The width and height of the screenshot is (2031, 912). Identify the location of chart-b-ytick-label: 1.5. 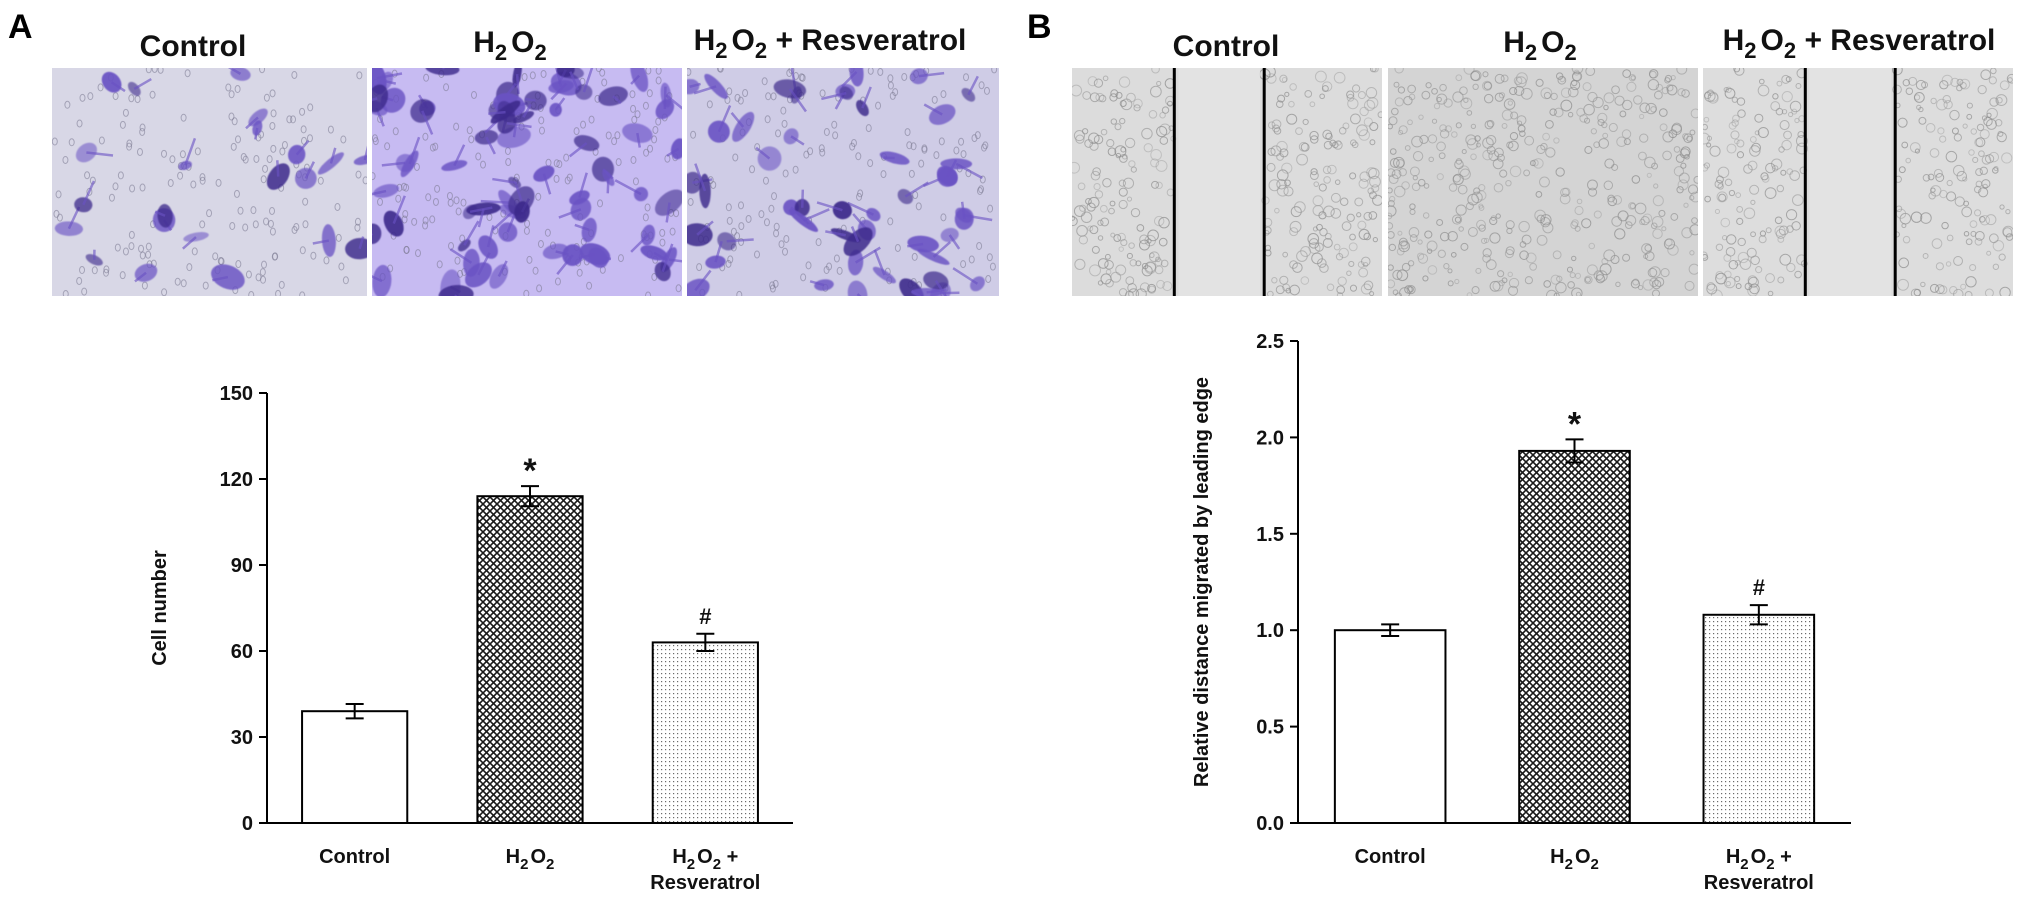
(1270, 535).